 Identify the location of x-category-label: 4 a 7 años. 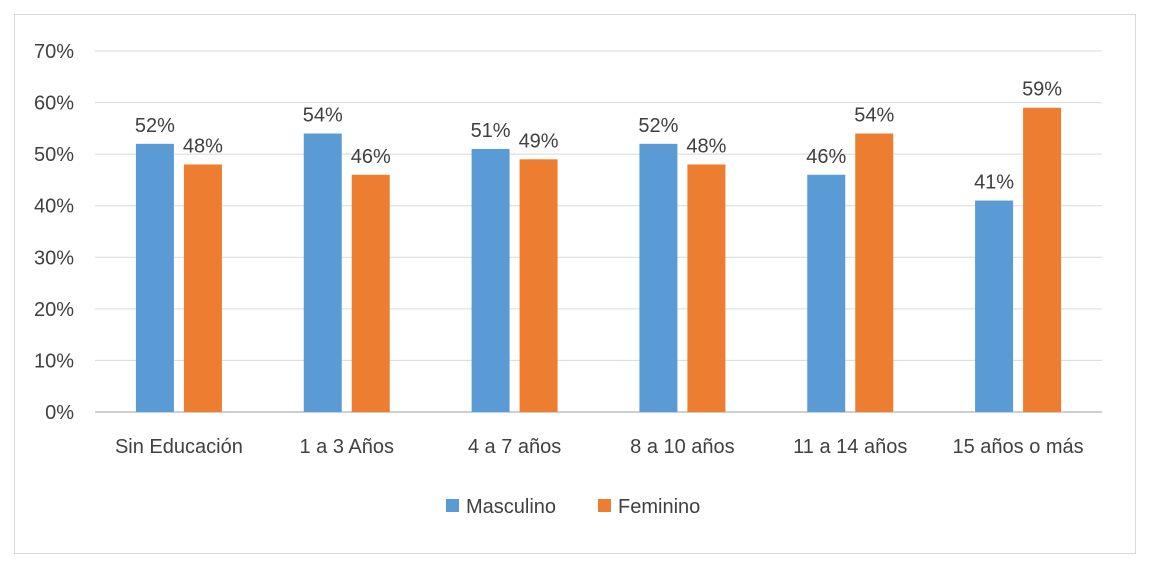
(514, 447).